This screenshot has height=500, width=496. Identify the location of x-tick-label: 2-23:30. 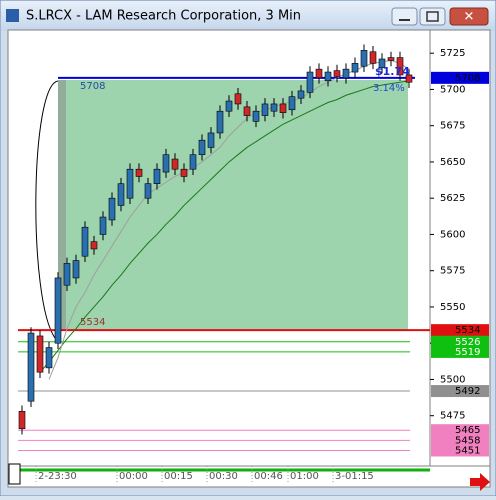
(57, 476).